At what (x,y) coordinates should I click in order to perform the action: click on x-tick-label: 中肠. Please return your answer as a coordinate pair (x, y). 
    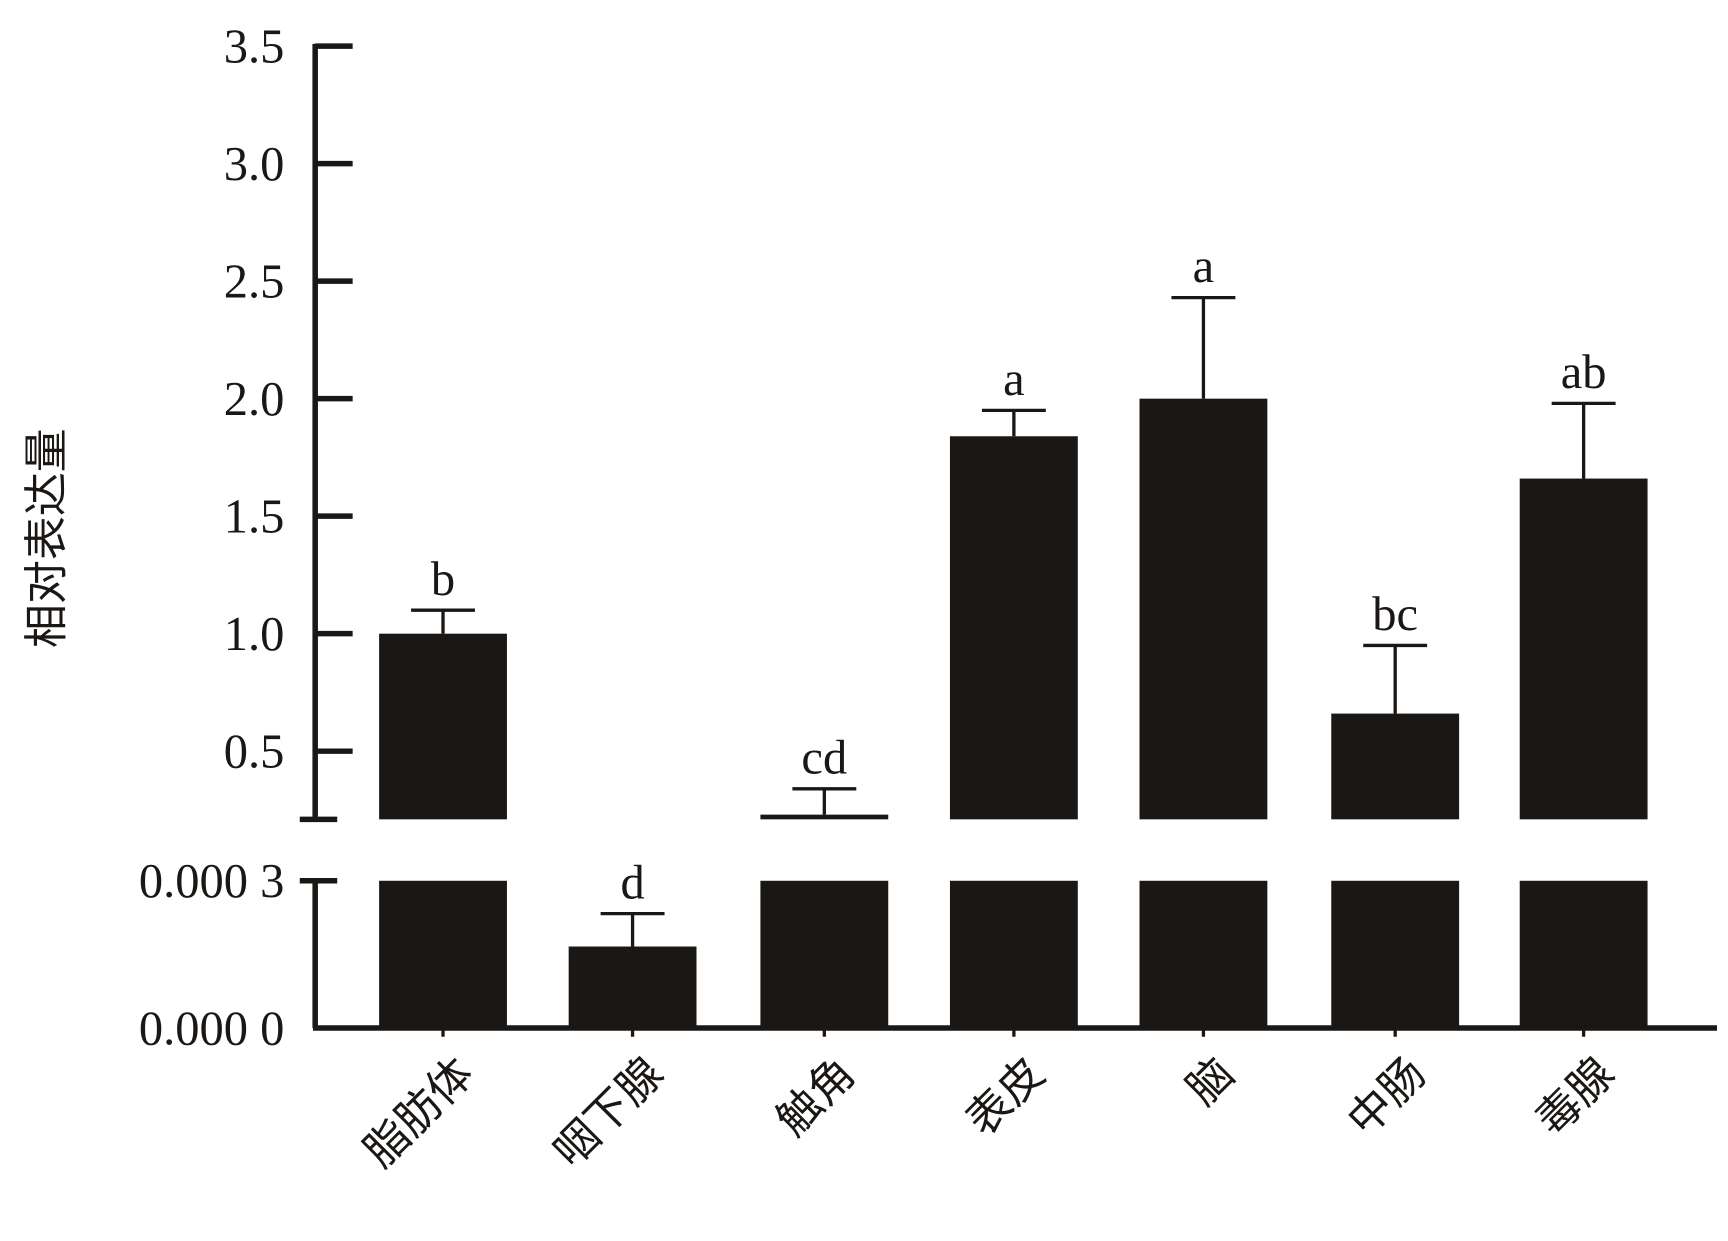
    Looking at the image, I should click on (1387, 1097).